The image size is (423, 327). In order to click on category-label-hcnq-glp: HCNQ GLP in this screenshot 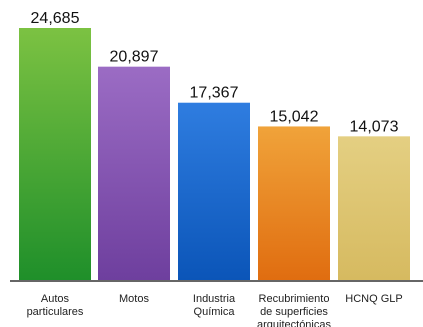, I will do `click(373, 299)`.